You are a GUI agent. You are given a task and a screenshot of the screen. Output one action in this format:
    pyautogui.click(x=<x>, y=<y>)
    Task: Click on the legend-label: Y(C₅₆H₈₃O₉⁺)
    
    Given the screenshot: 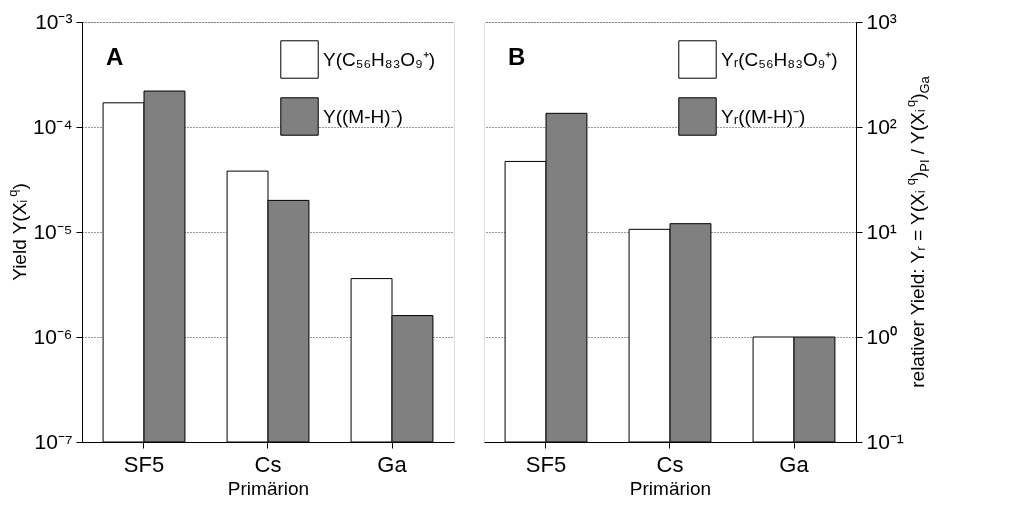 What is the action you would take?
    pyautogui.click(x=379, y=59)
    